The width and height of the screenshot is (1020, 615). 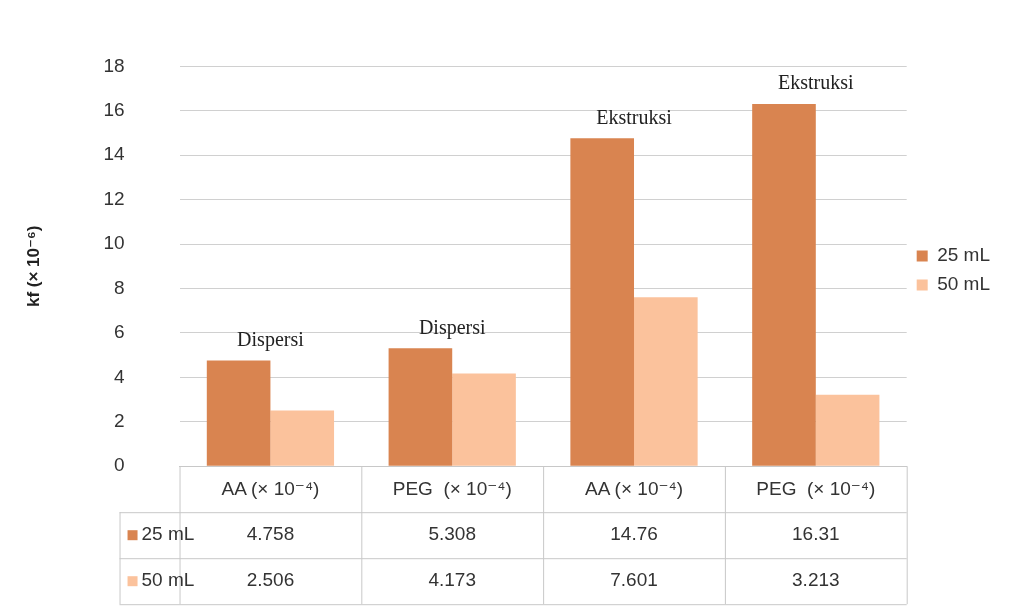 What do you see at coordinates (119, 376) in the screenshot?
I see `y-tick-label: 4` at bounding box center [119, 376].